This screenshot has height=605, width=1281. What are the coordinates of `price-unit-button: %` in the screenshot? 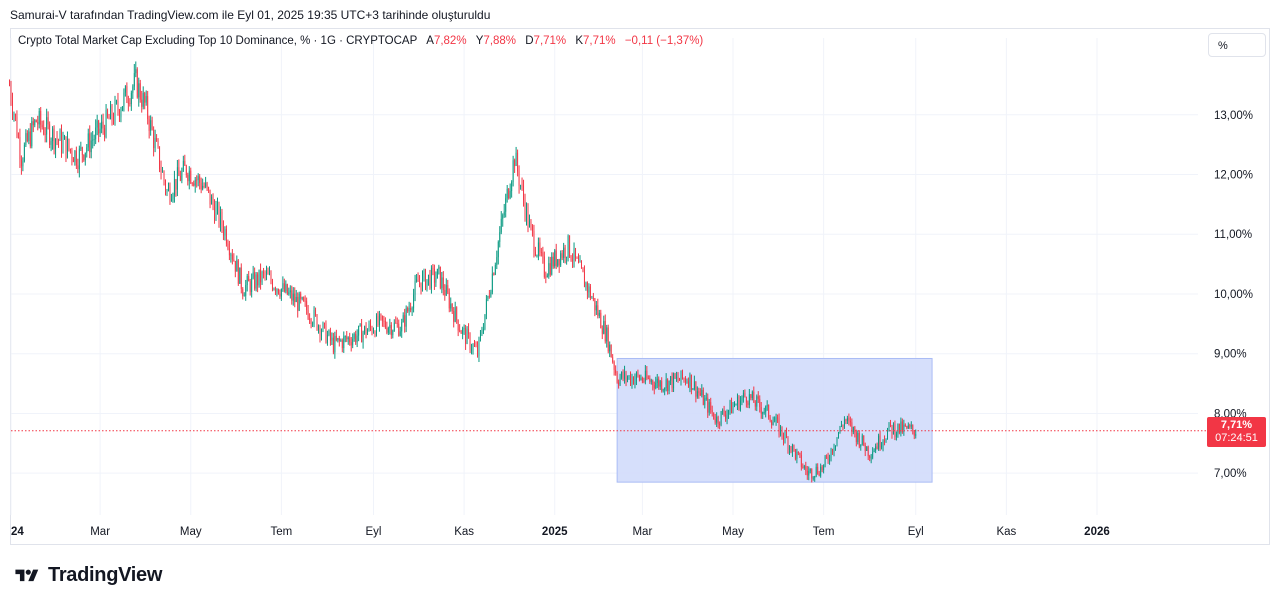 It's located at (1237, 45).